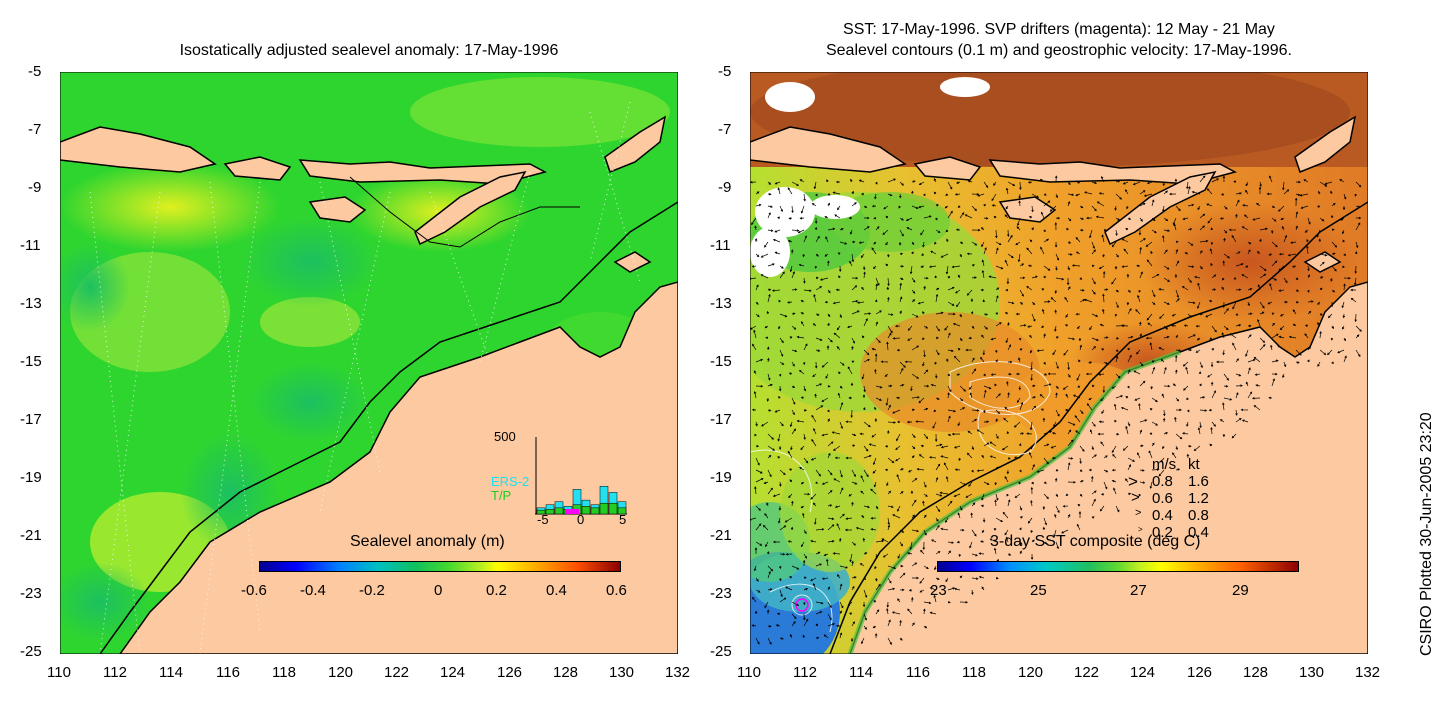 This screenshot has width=1440, height=720. What do you see at coordinates (138, 149) in the screenshot?
I see `java-island` at bounding box center [138, 149].